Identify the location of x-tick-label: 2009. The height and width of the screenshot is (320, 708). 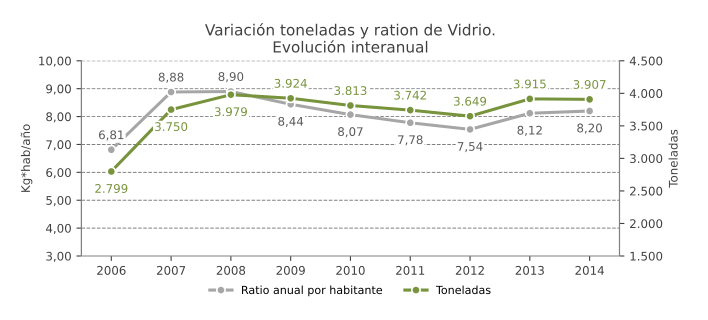
(290, 270).